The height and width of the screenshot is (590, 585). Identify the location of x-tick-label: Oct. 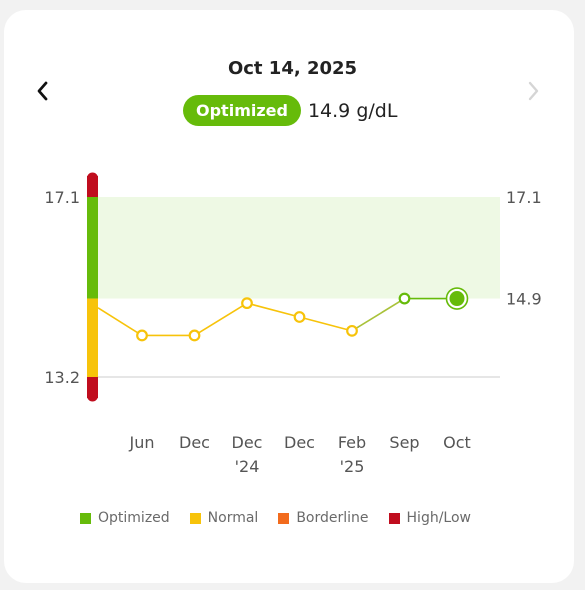
(457, 442).